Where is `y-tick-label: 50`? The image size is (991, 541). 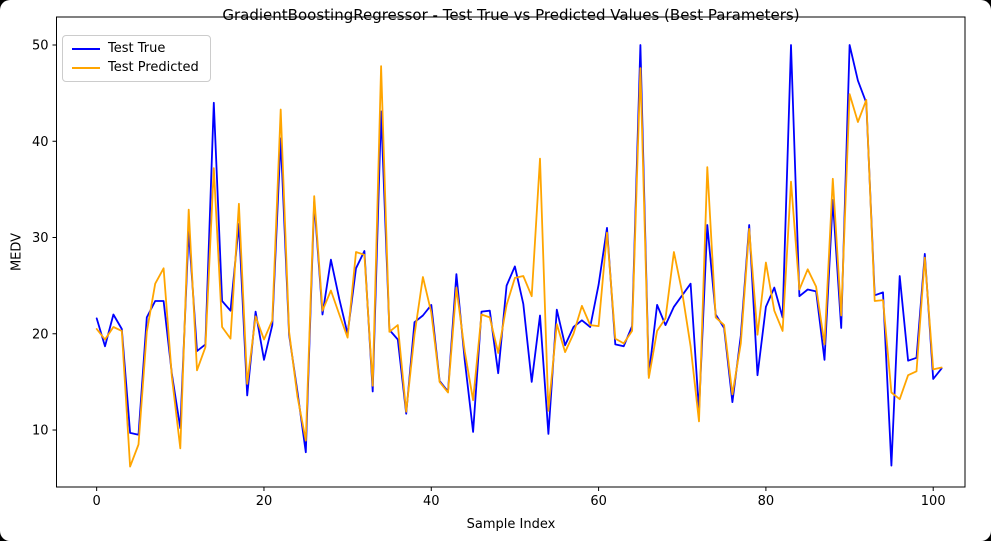 y-tick-label: 50 is located at coordinates (40, 46).